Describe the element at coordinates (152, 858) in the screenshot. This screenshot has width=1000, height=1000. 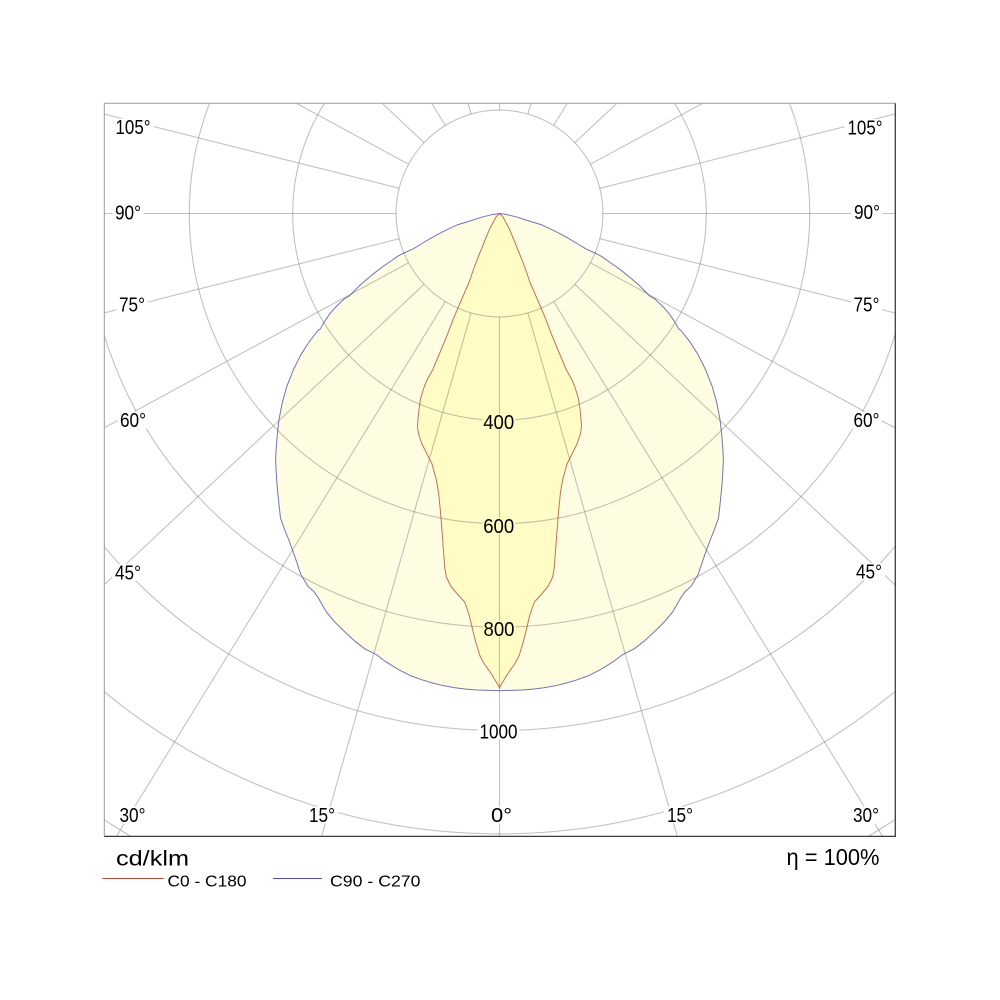
I see `svg-text: cd/klm` at that location.